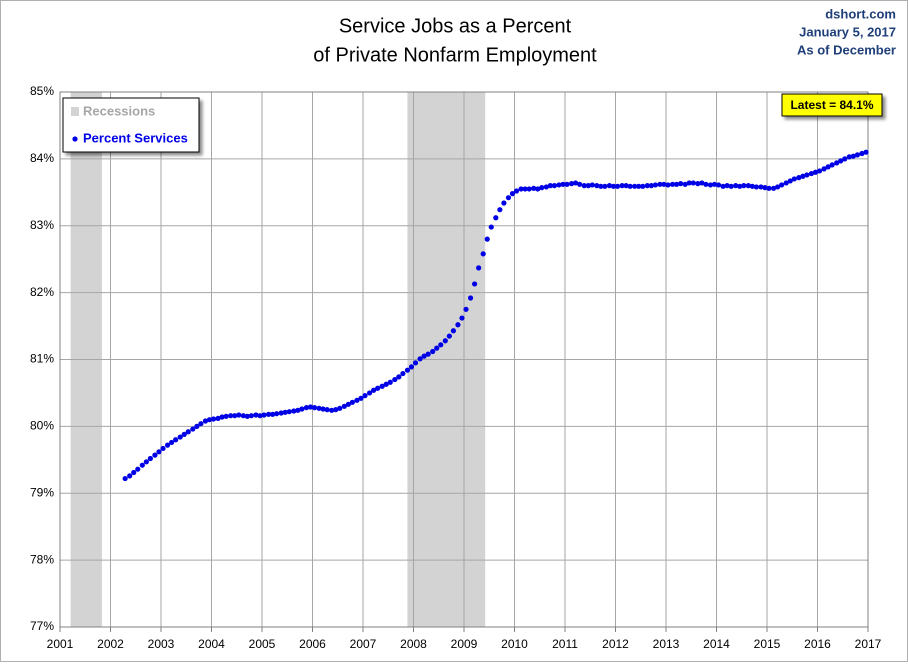  Describe the element at coordinates (119, 110) in the screenshot. I see `legend-label: Recessions` at that location.